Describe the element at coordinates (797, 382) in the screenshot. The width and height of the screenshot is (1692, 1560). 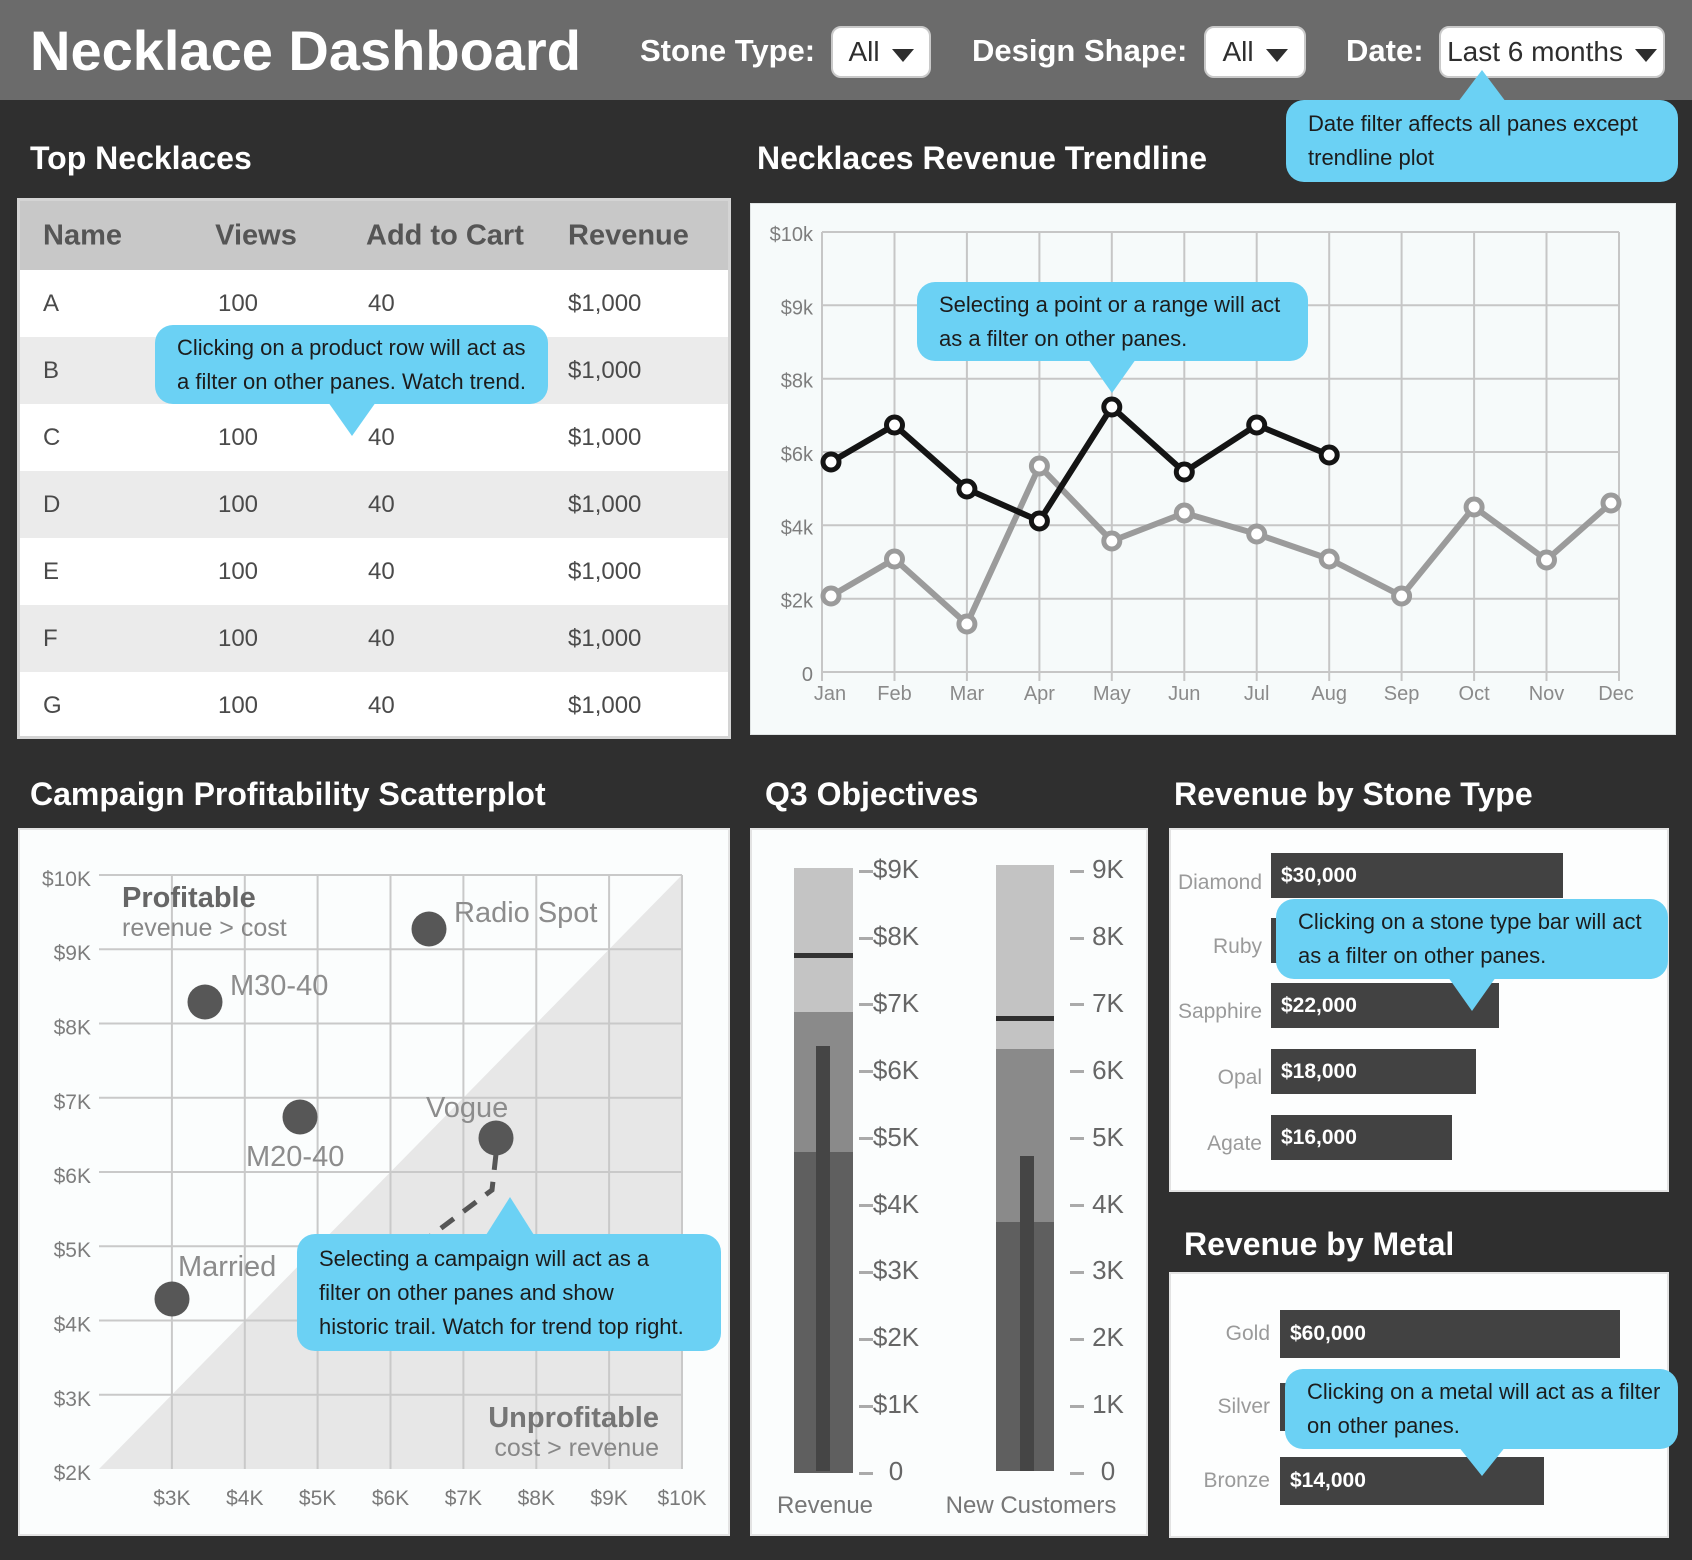
I see `svg-text: $8k` at that location.